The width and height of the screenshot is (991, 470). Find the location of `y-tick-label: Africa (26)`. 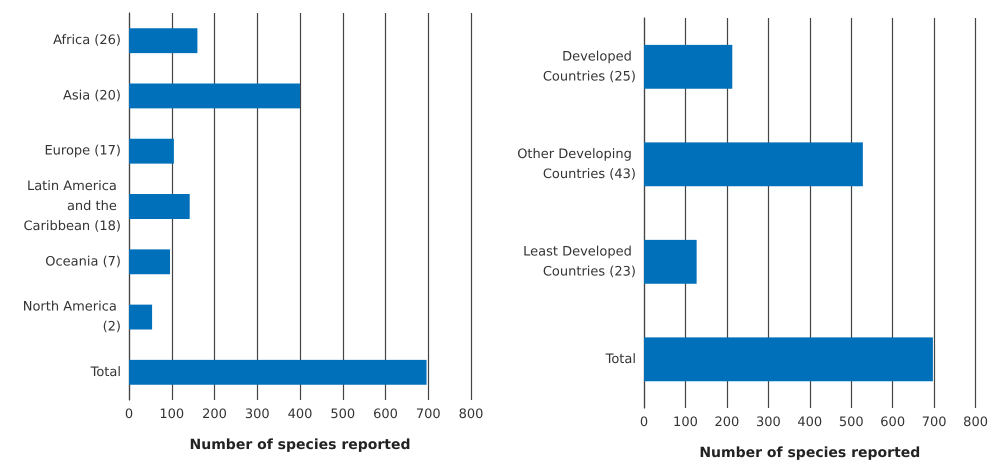

y-tick-label: Africa (26) is located at coordinates (87, 40).